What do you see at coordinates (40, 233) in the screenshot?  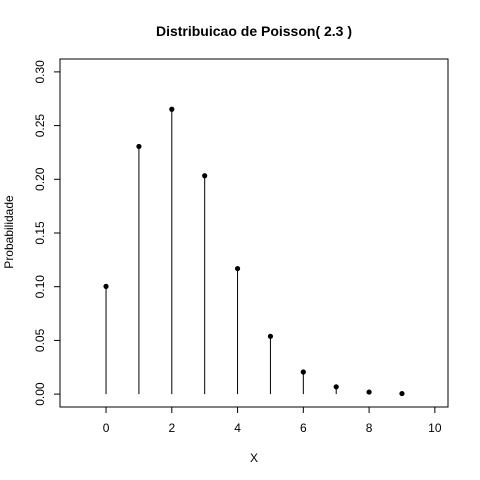 I see `y-tick-label: 0.15` at bounding box center [40, 233].